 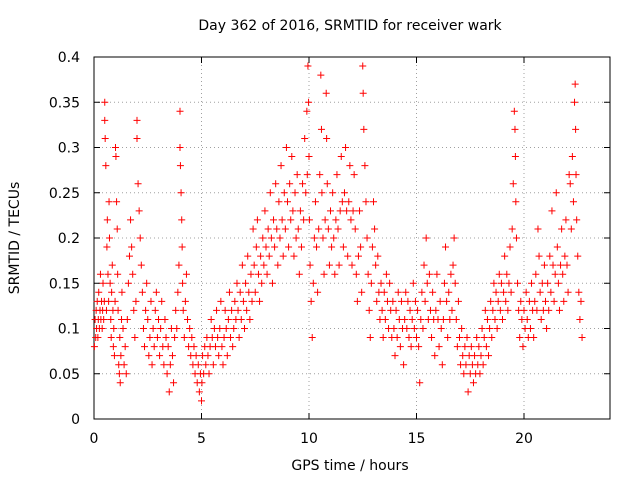 What do you see at coordinates (15, 238) in the screenshot?
I see `y-axis-label: SRMTID / TECUs` at bounding box center [15, 238].